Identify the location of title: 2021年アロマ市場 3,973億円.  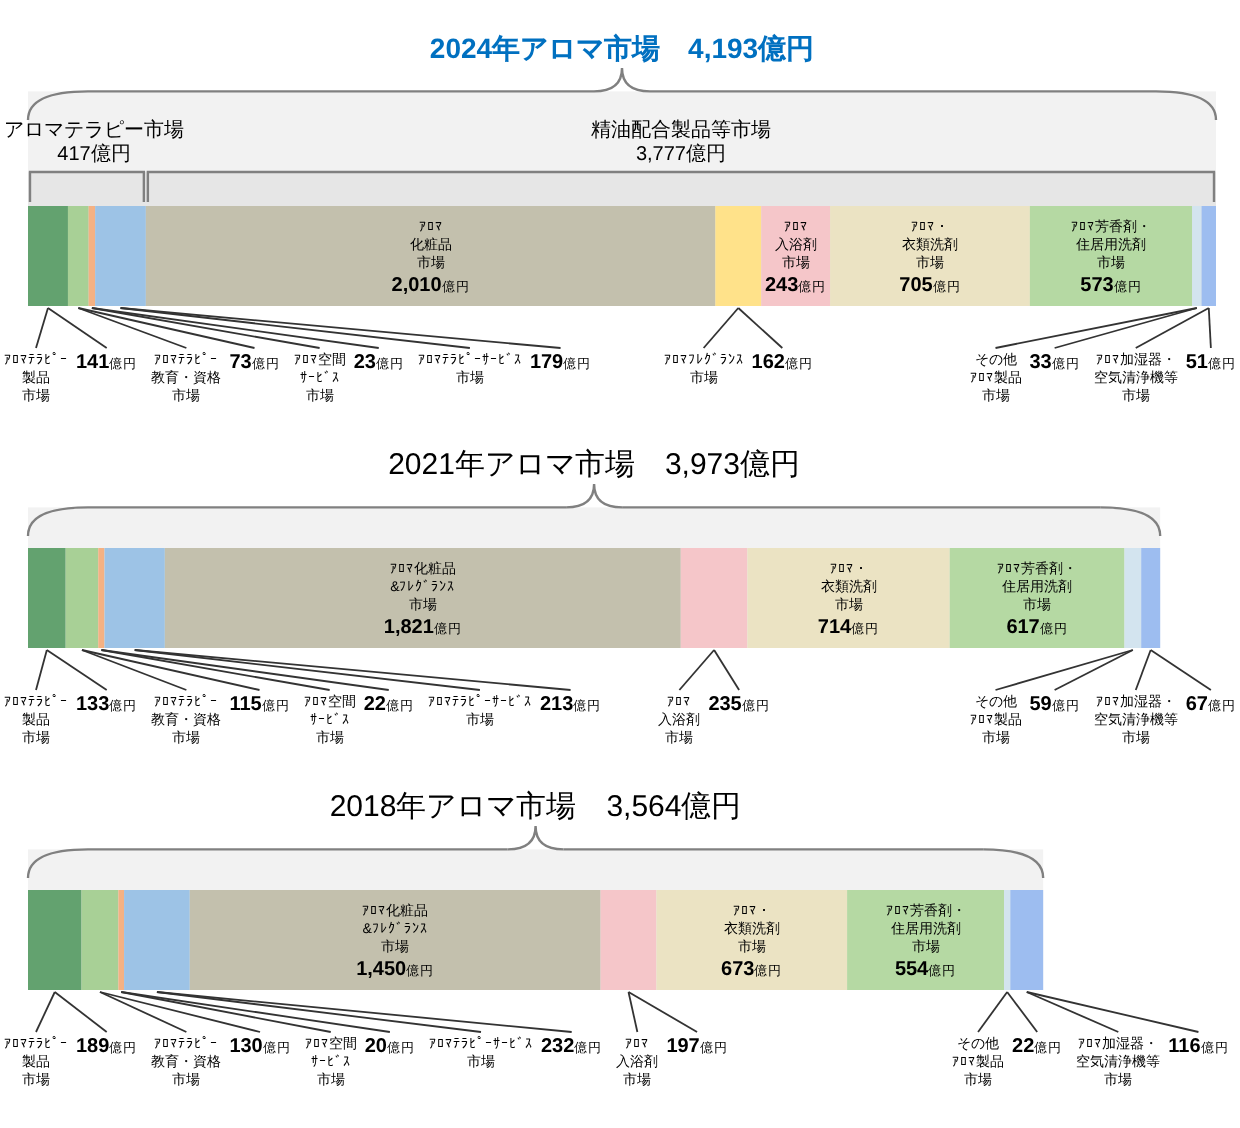
(594, 465).